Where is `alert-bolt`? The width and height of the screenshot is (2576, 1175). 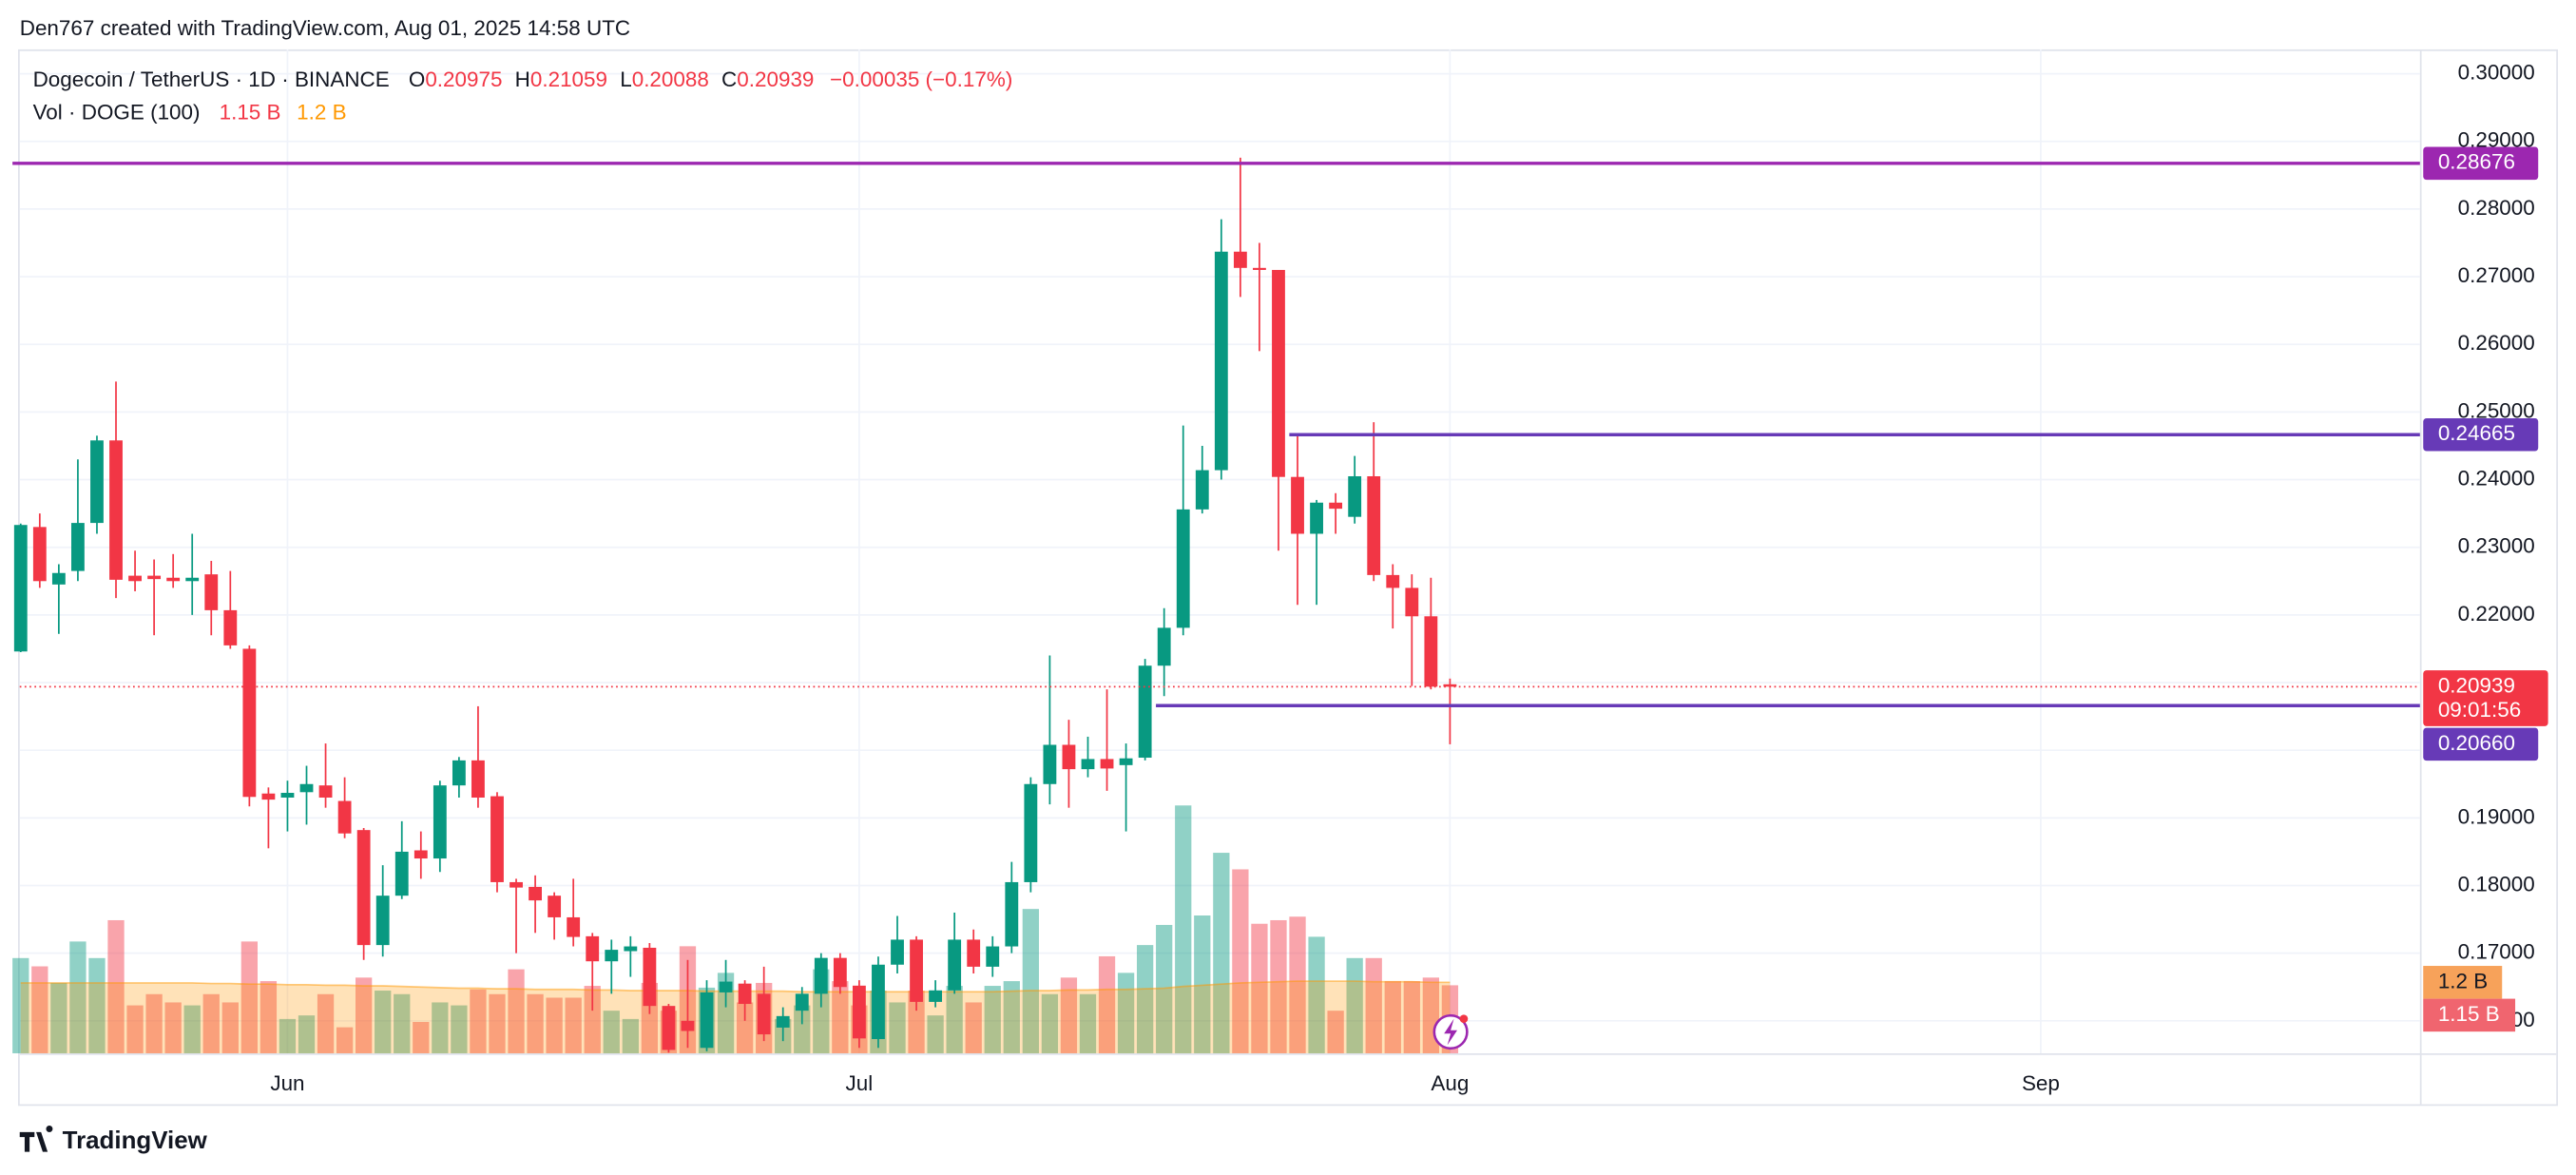 alert-bolt is located at coordinates (1451, 1032).